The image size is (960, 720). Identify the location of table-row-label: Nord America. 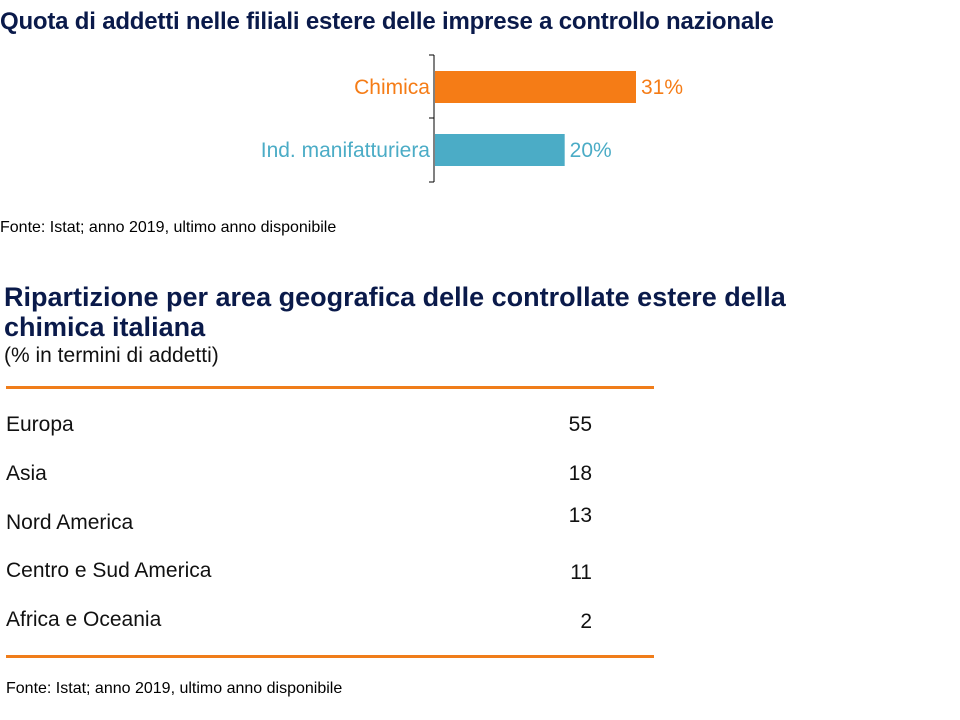
(70, 522).